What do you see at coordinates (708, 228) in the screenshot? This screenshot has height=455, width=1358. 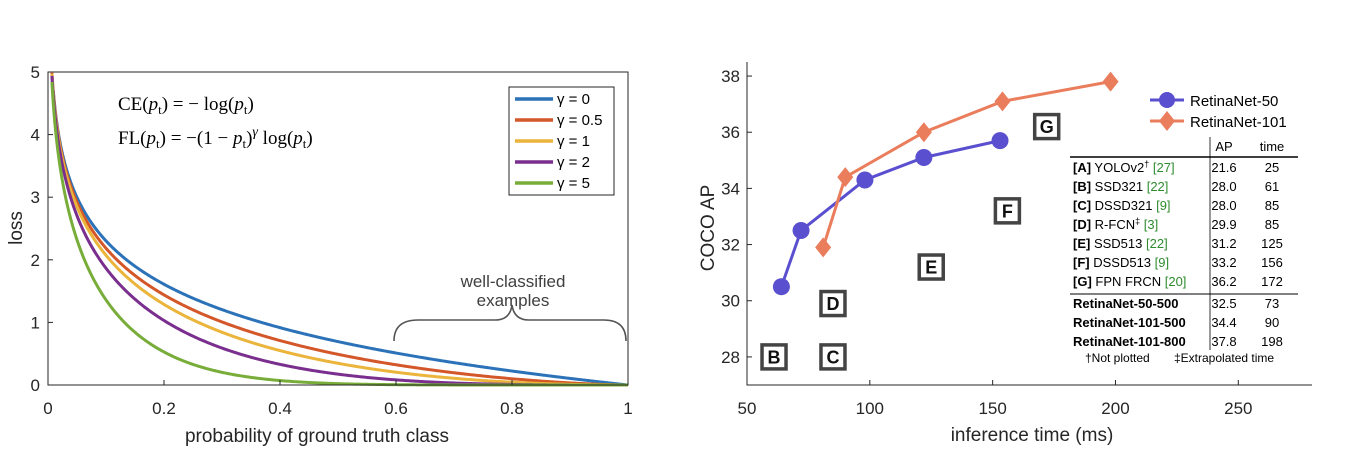 I see `right-y-axis-label: COCO AP` at bounding box center [708, 228].